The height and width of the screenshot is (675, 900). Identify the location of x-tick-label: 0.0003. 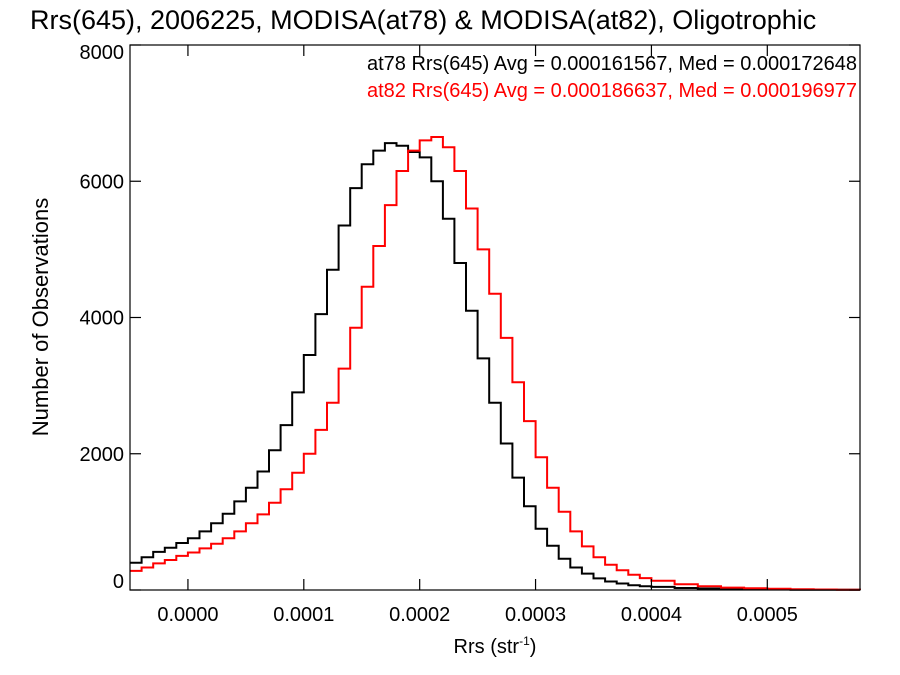
(535, 615).